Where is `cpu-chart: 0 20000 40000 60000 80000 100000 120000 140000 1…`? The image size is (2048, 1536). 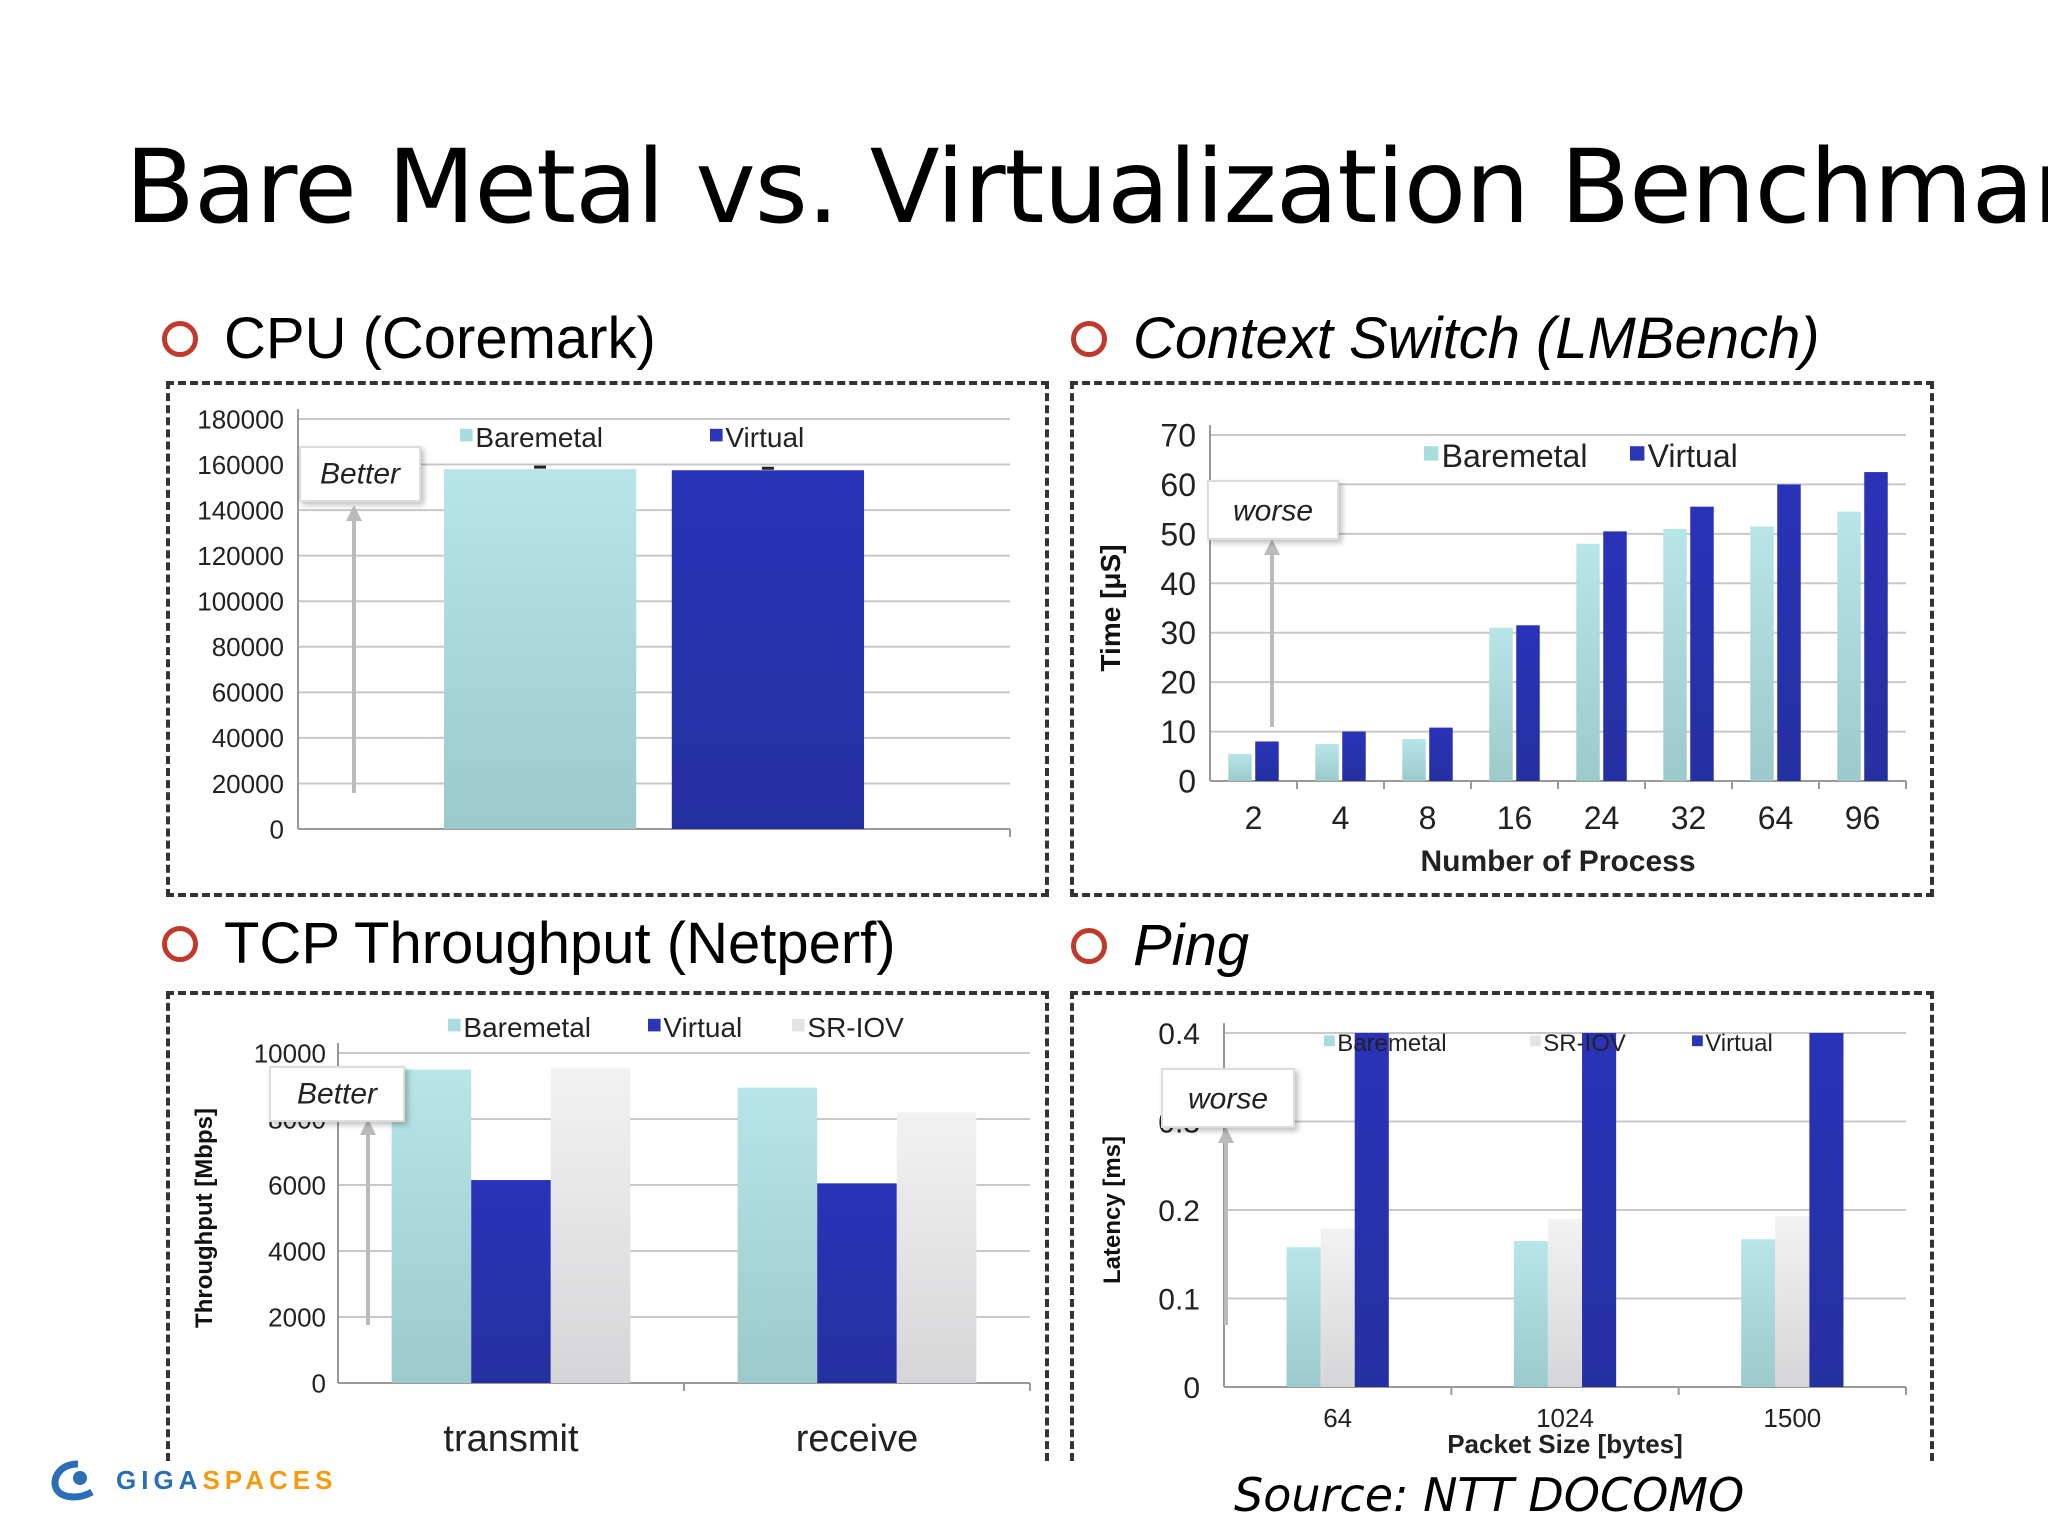 cpu-chart: 0 20000 40000 60000 80000 100000 120000 140000 1… is located at coordinates (604, 624).